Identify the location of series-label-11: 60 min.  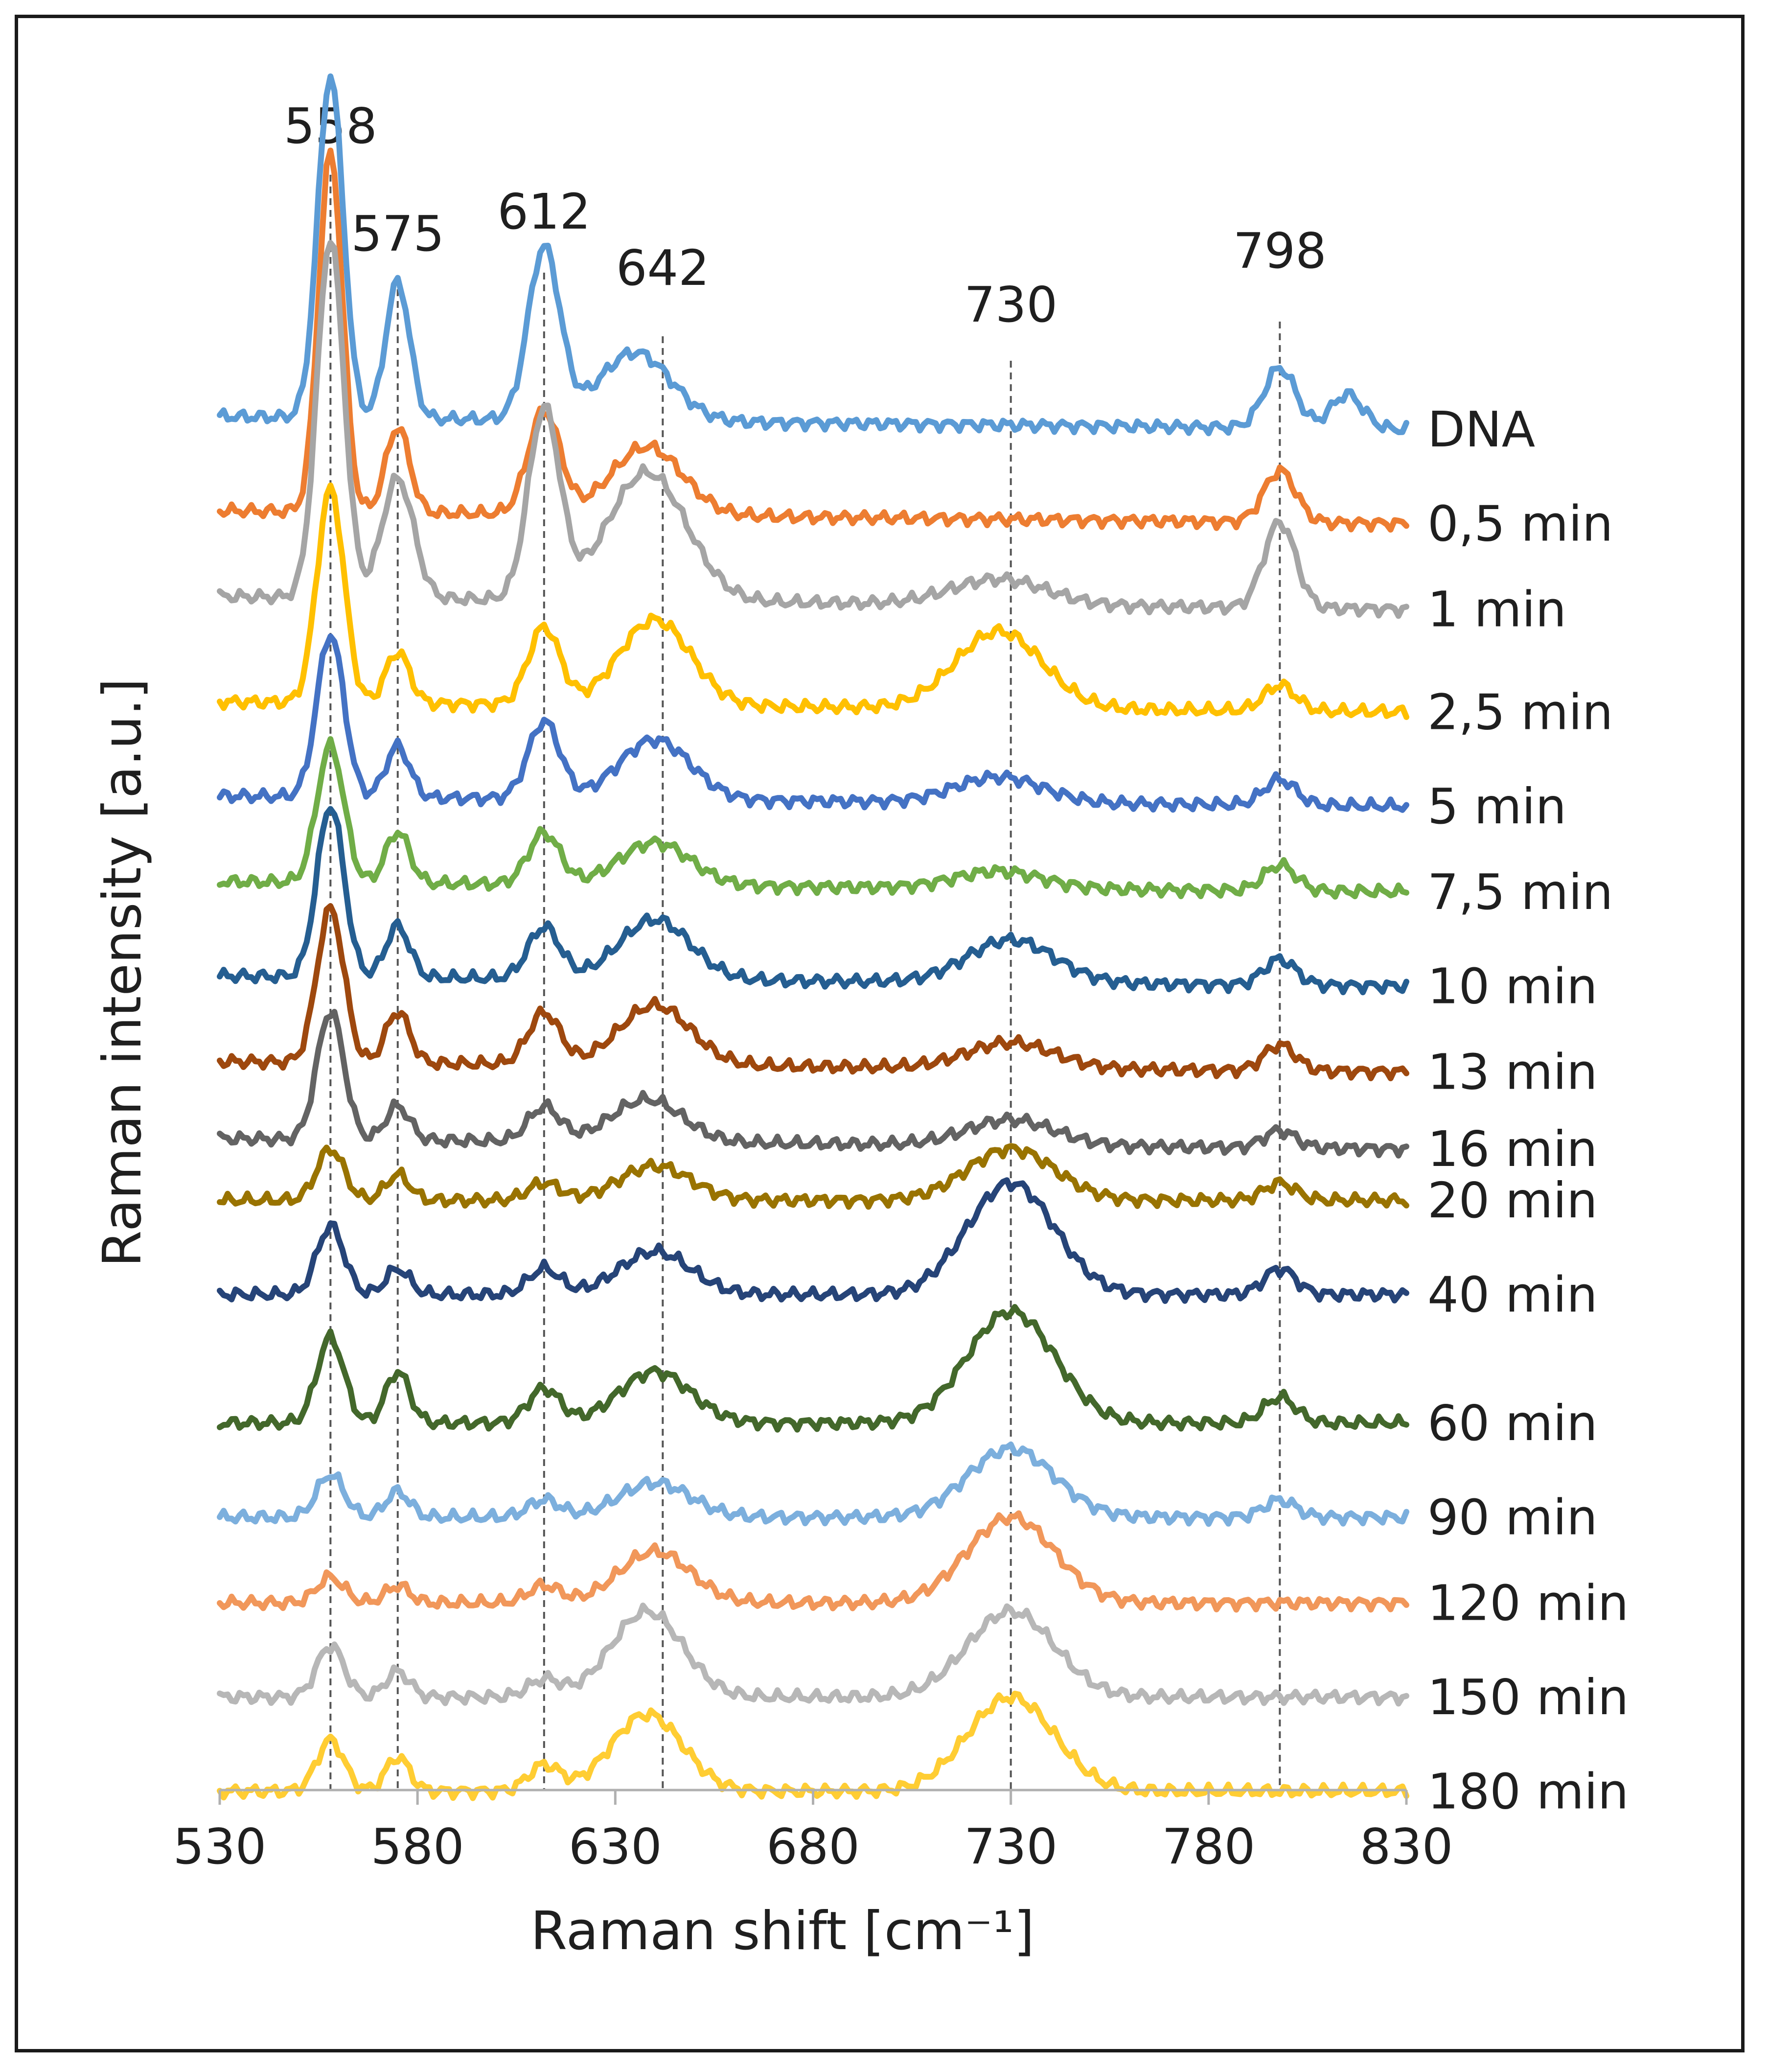
(1512, 1423).